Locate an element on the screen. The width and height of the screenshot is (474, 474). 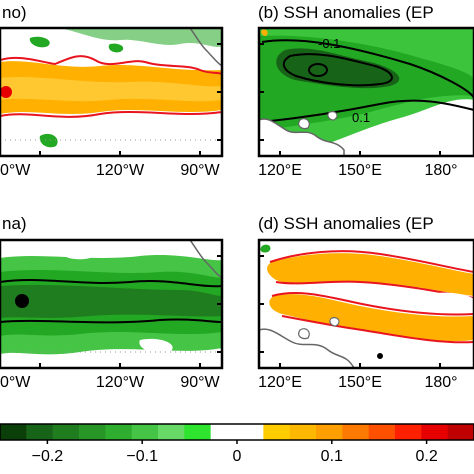
panel-c-map is located at coordinates (111, 304).